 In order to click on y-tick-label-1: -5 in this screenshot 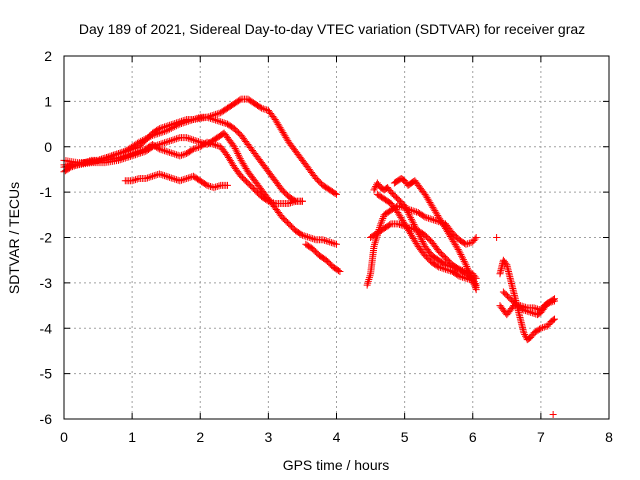, I will do `click(46, 374)`.